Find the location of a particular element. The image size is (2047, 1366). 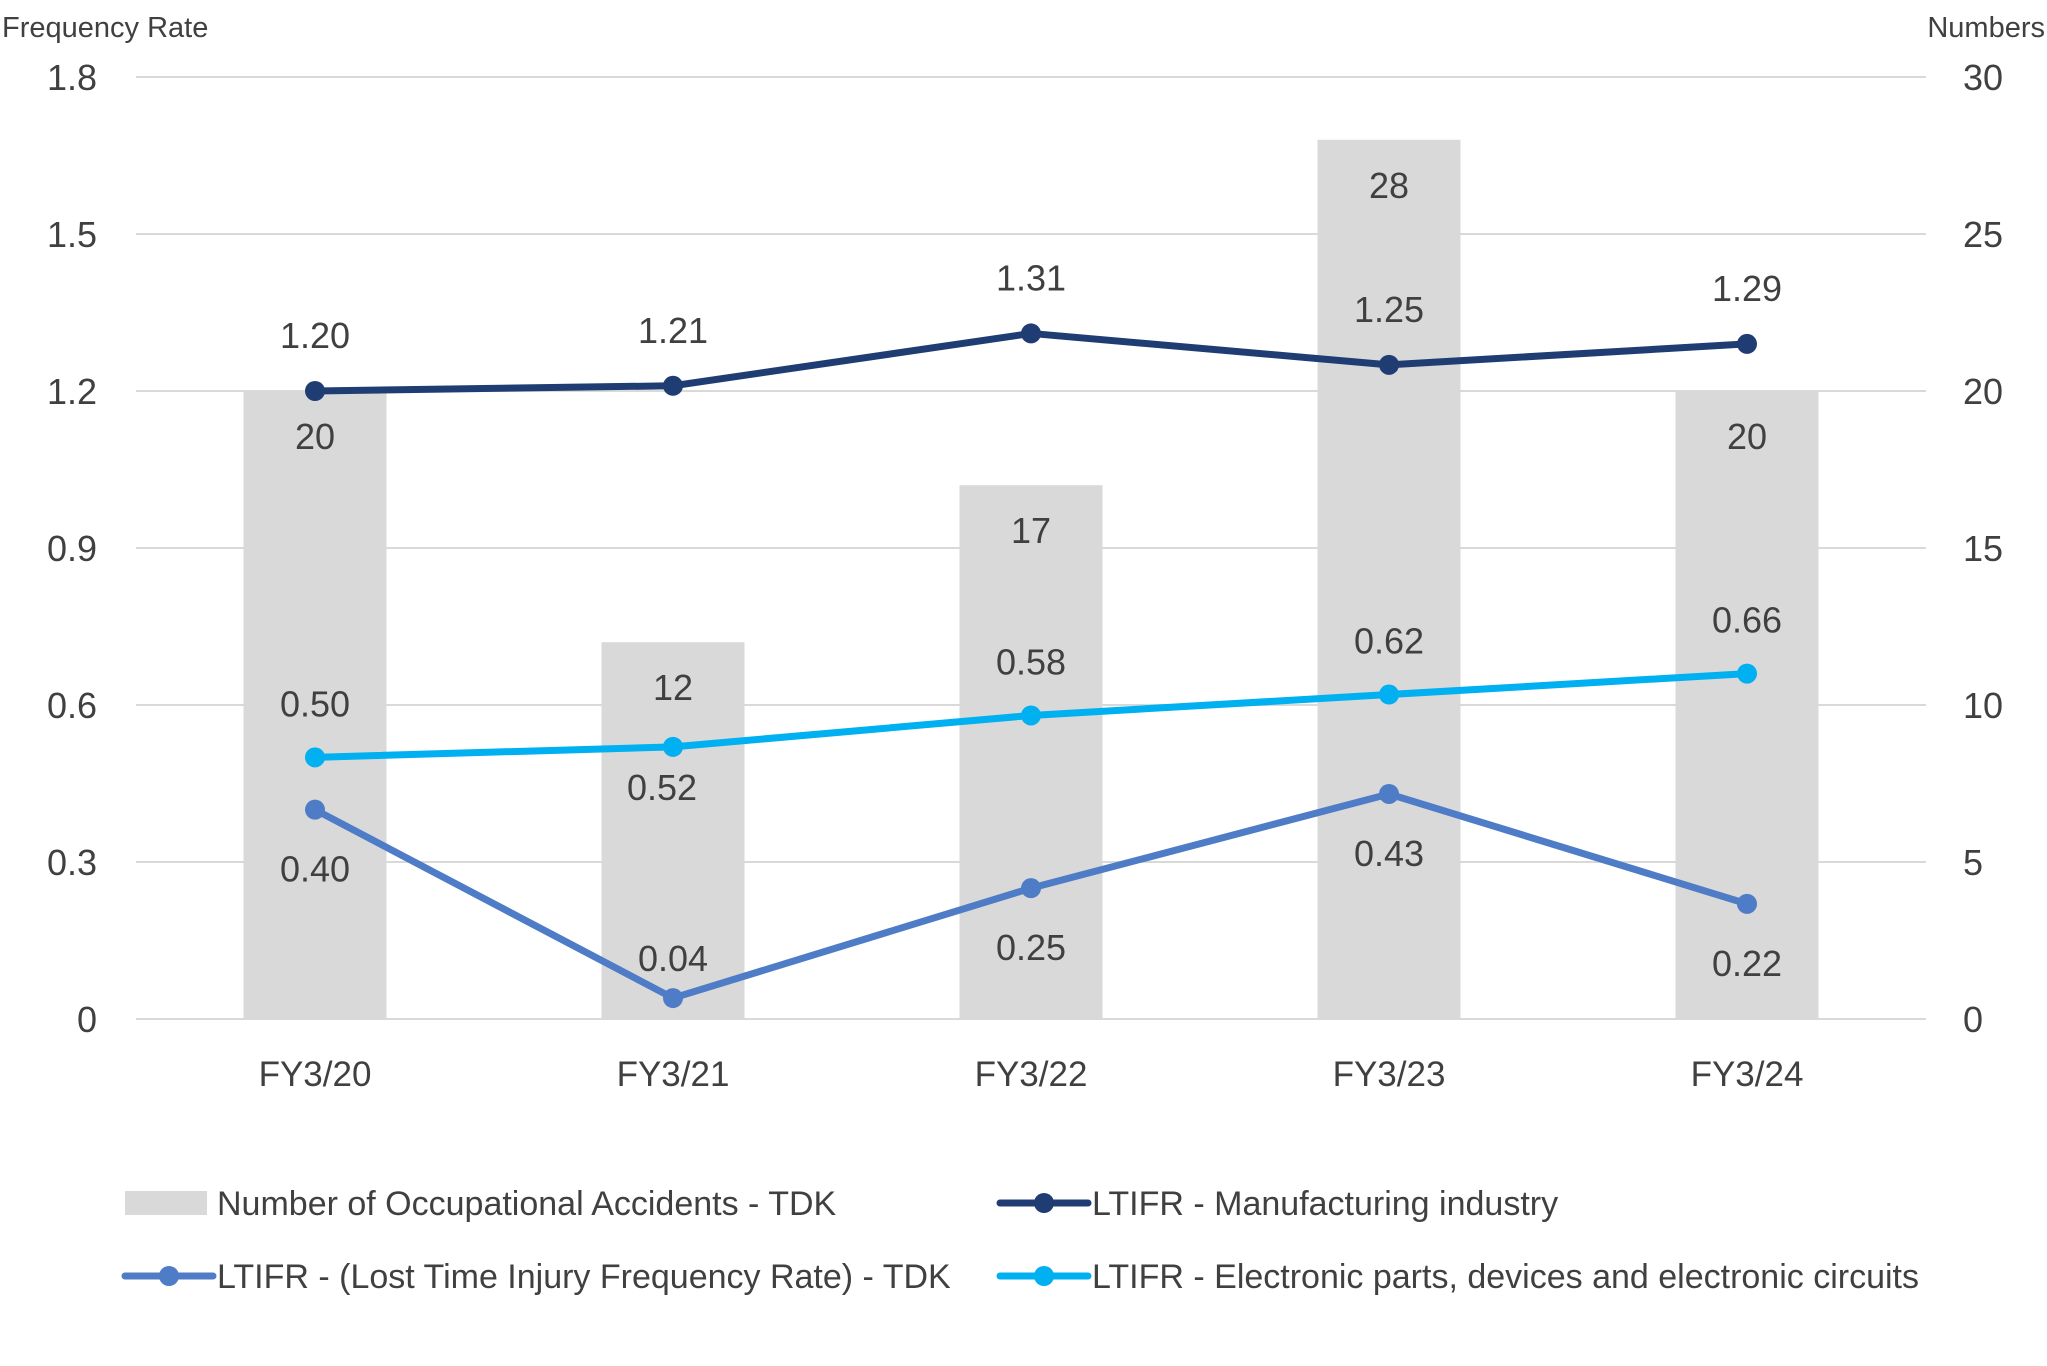

data-label: 0.52 is located at coordinates (662, 787).